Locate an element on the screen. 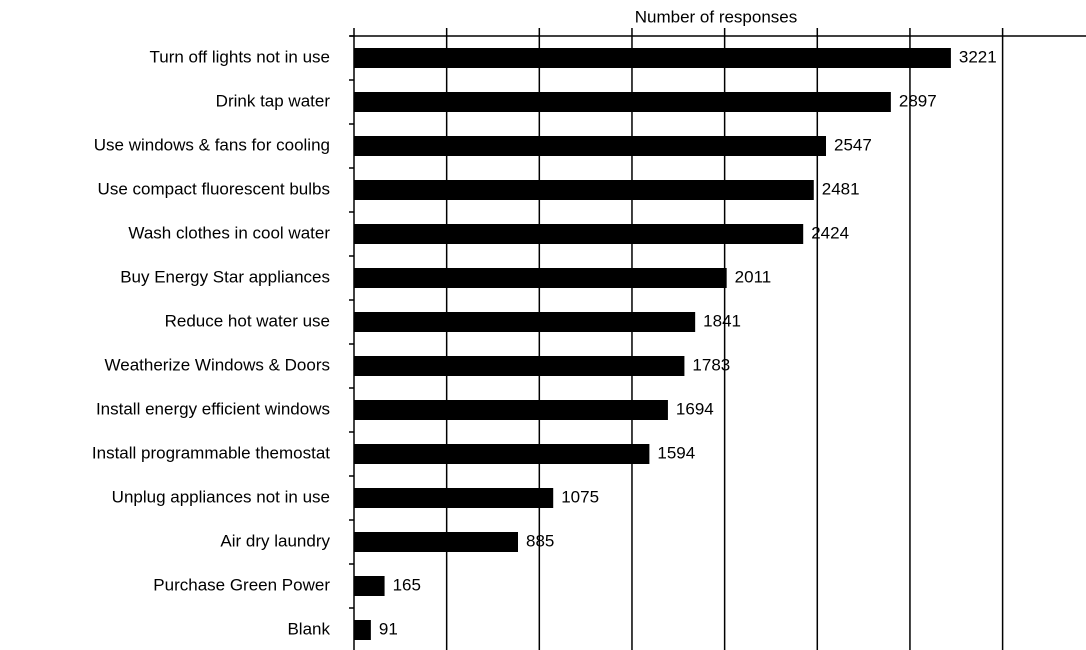  value-label: 2897 is located at coordinates (918, 100).